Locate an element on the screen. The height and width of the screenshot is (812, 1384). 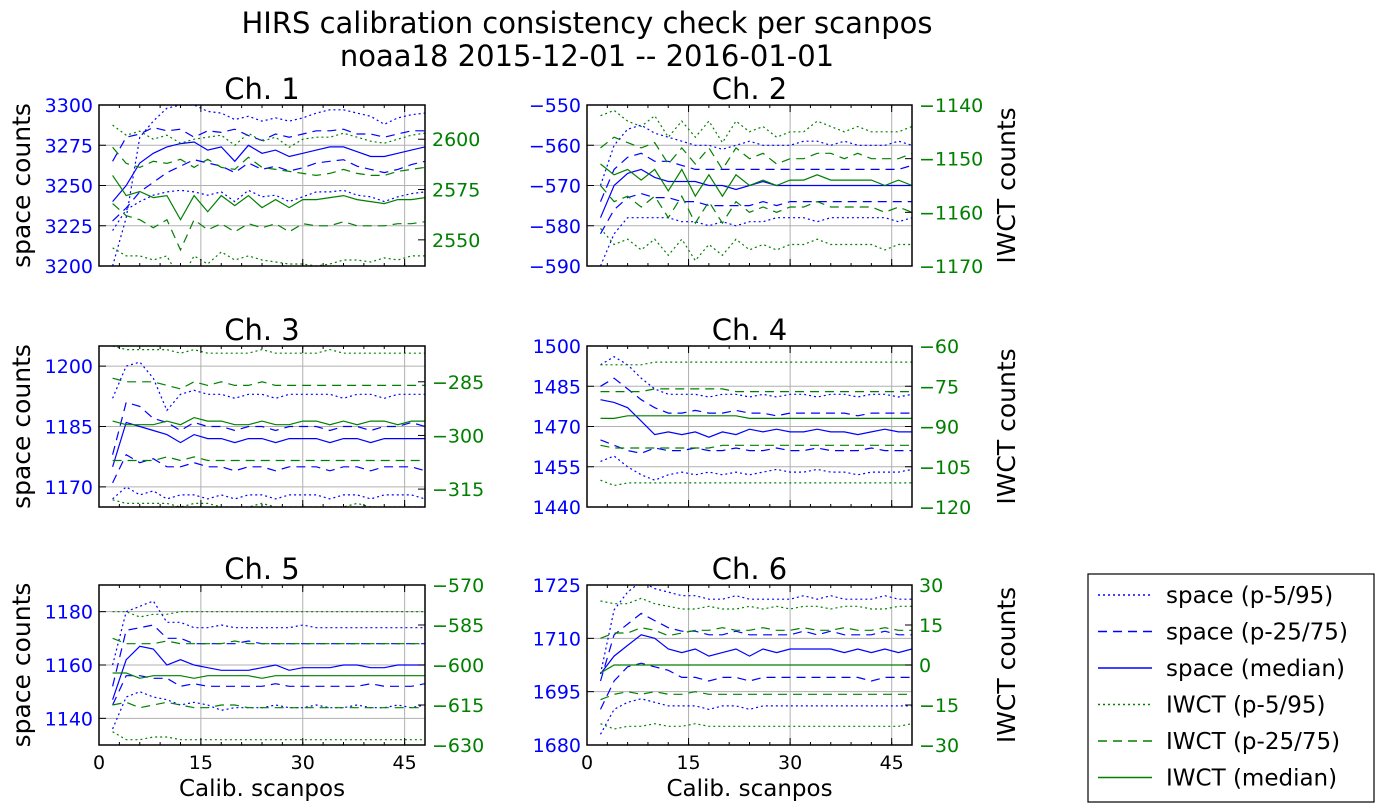
legend-label: space (median) is located at coordinates (1255, 669).